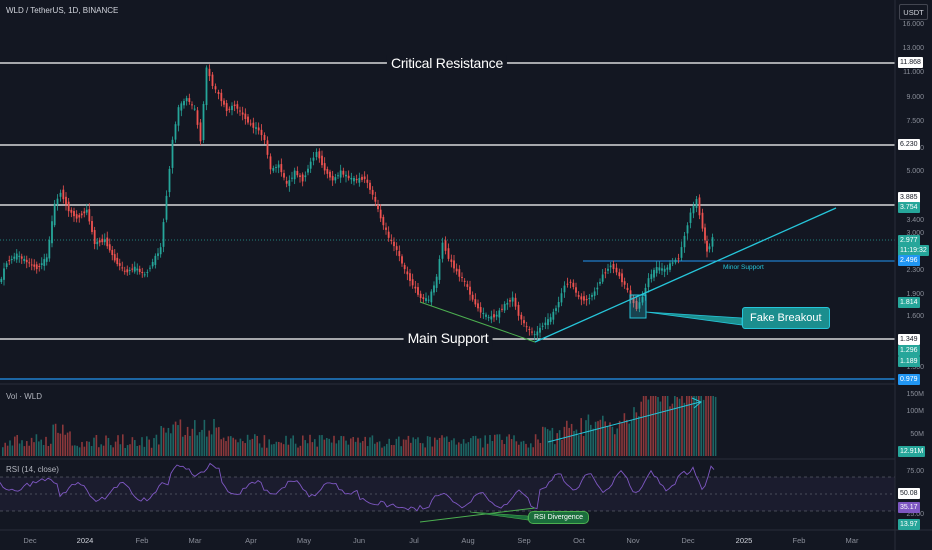  What do you see at coordinates (786, 318) in the screenshot?
I see `fake-breakout-callout: Fake Breakout` at bounding box center [786, 318].